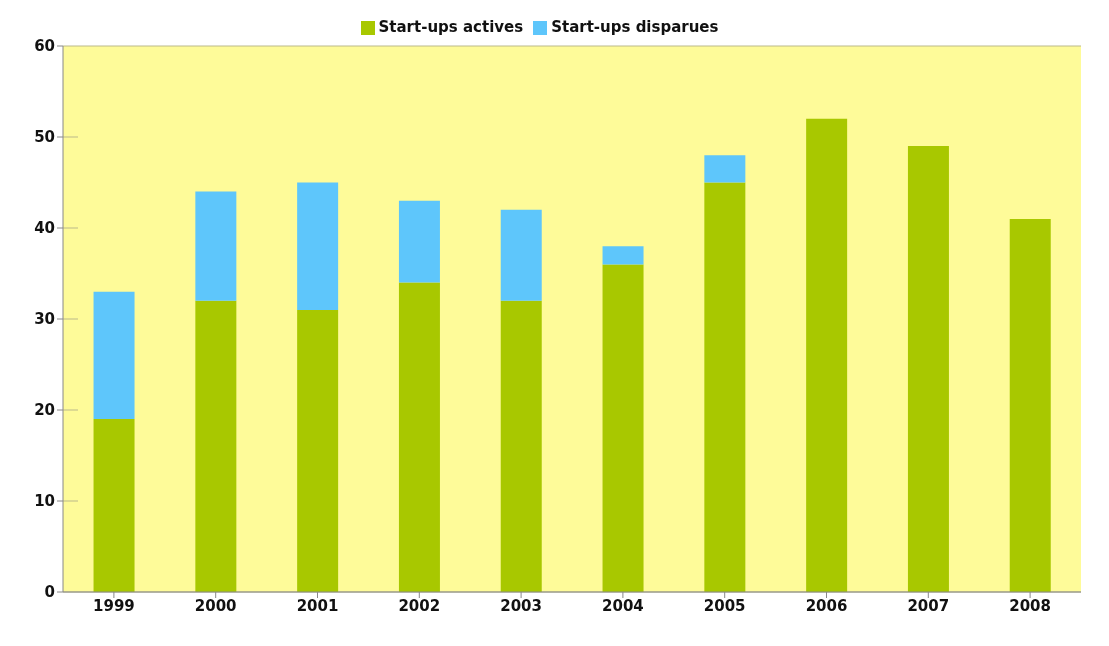 Image resolution: width=1109 pixels, height=646 pixels. Describe the element at coordinates (1030, 605) in the screenshot. I see `x-tick-label: 2008` at that location.